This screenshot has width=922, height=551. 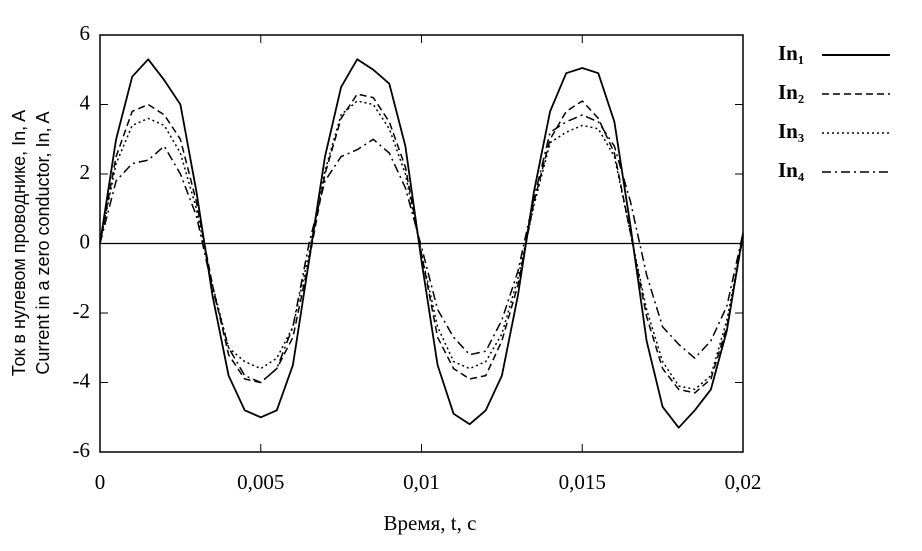 What do you see at coordinates (82, 450) in the screenshot?
I see `y-tick-label: -6` at bounding box center [82, 450].